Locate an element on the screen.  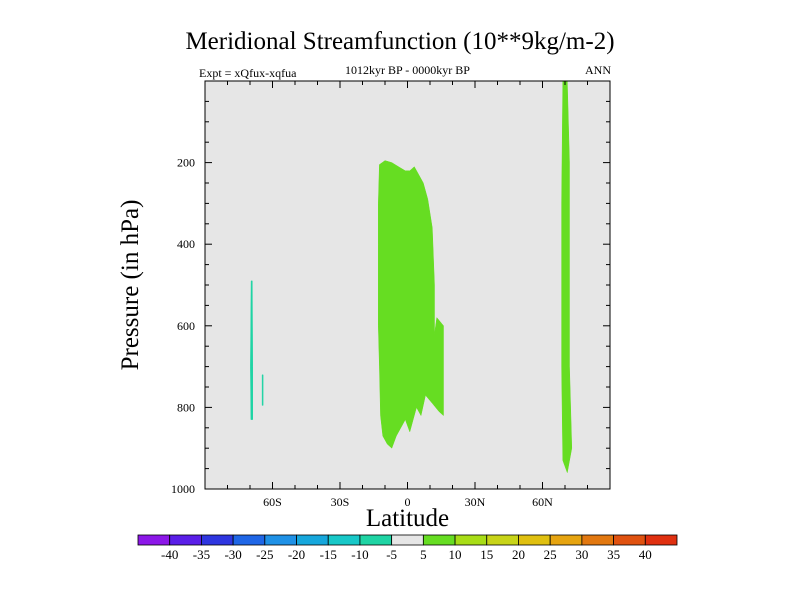
x-tick-label: 0 is located at coordinates (408, 502).